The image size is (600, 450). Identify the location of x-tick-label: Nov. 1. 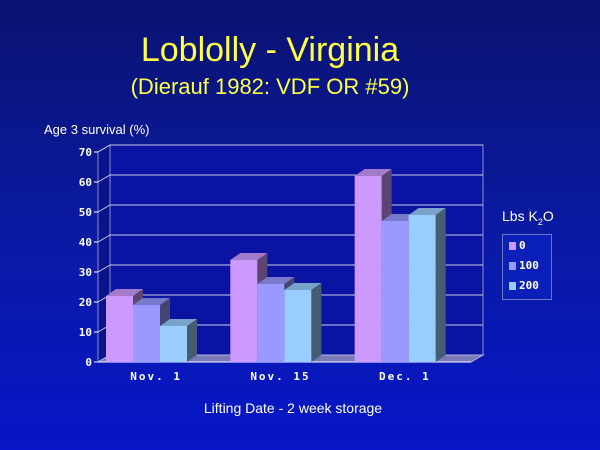
(156, 376).